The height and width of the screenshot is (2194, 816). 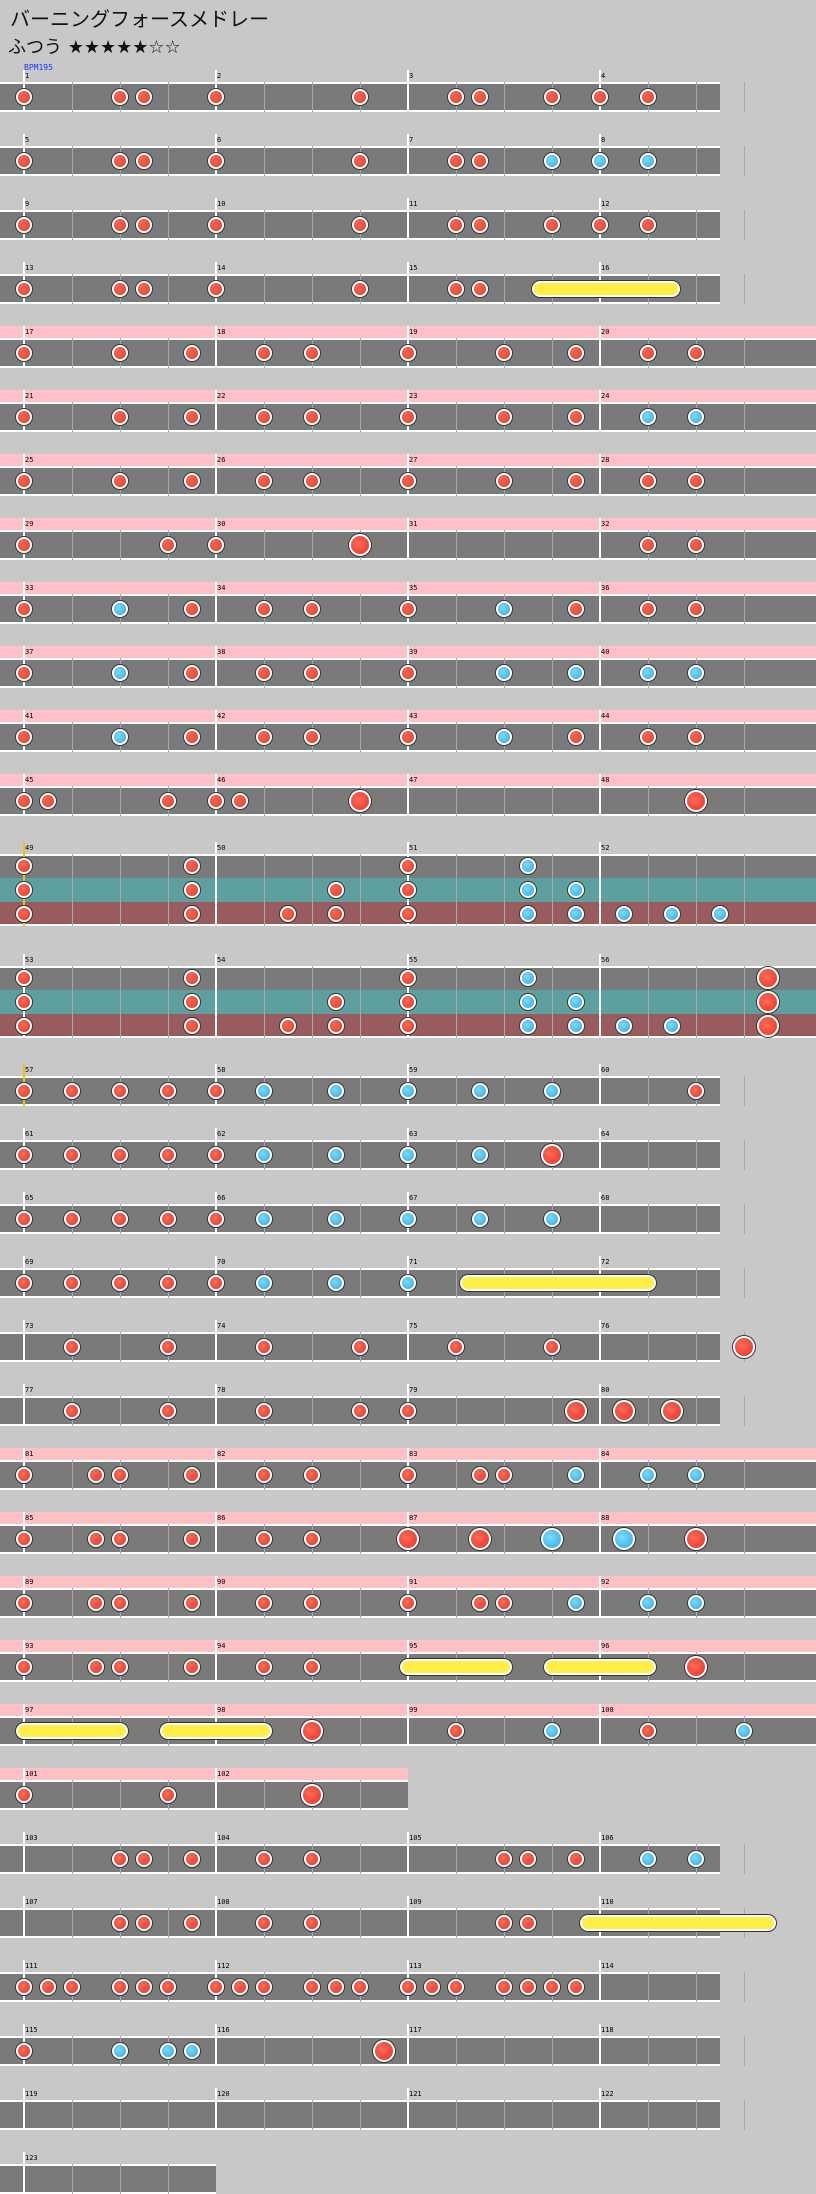 What do you see at coordinates (624, 1539) in the screenshot?
I see `big-ka-note` at bounding box center [624, 1539].